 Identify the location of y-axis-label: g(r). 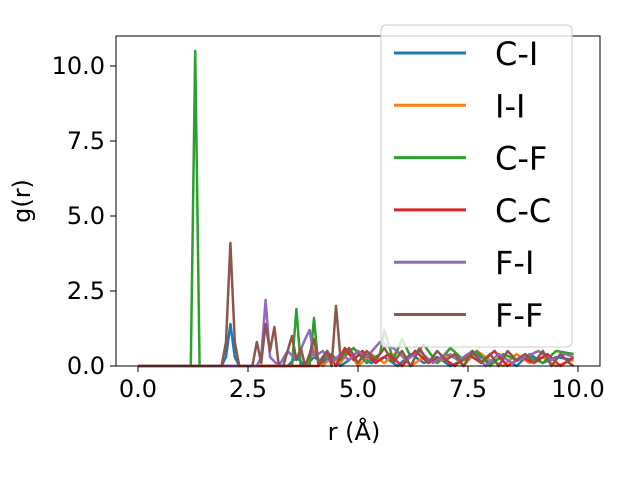
(22, 201).